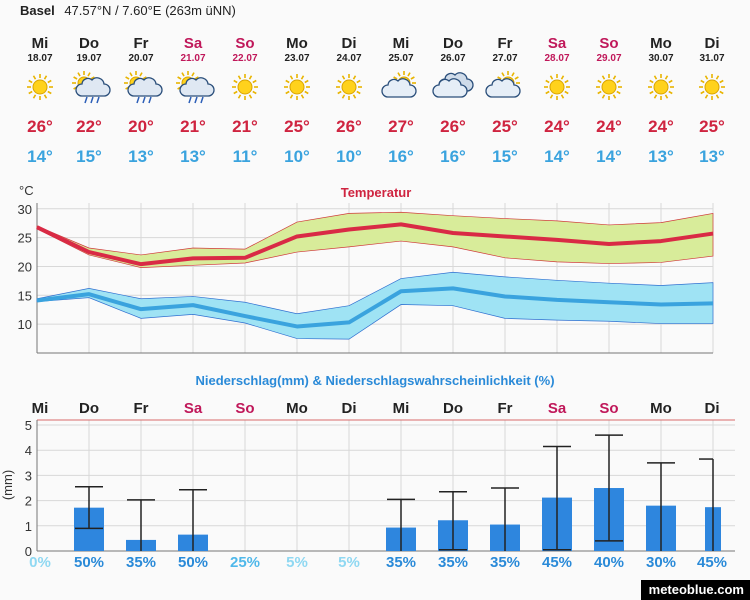 Image resolution: width=750 pixels, height=600 pixels. What do you see at coordinates (245, 562) in the screenshot?
I see `precip-probability: 25%` at bounding box center [245, 562].